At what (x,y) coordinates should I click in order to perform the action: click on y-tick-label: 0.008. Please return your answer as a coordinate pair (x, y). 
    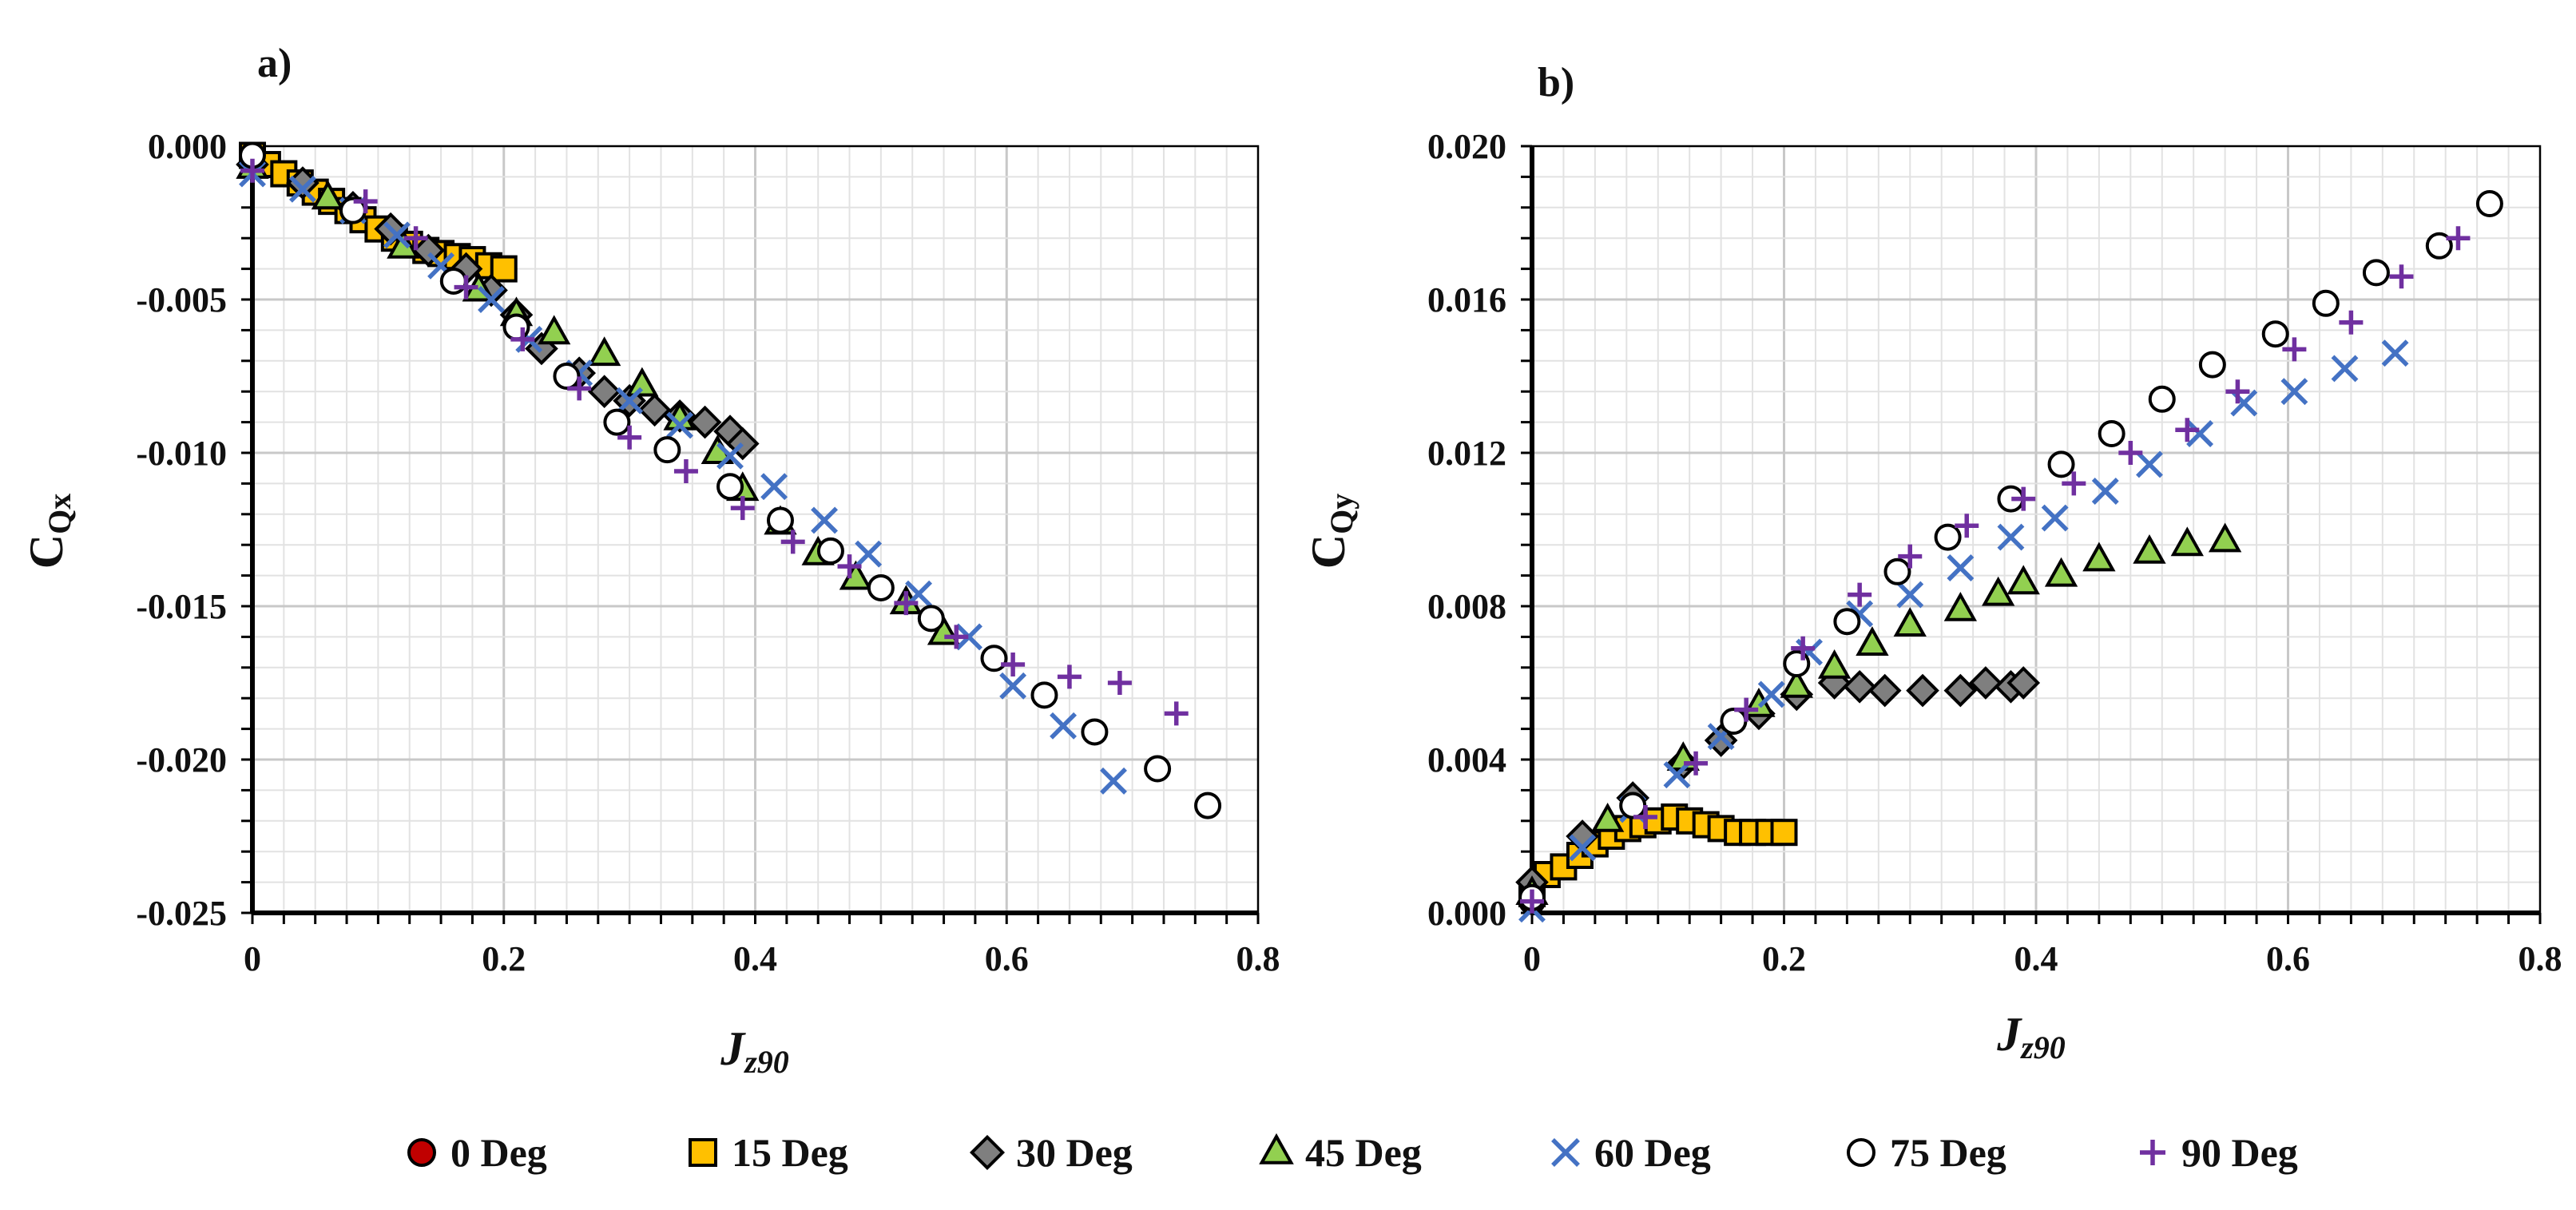
    Looking at the image, I should click on (1466, 606).